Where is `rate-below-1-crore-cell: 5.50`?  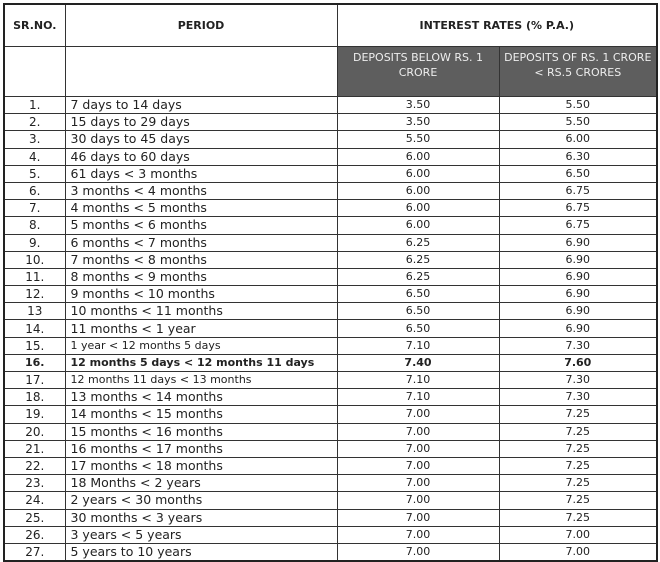 rate-below-1-crore-cell: 5.50 is located at coordinates (418, 139).